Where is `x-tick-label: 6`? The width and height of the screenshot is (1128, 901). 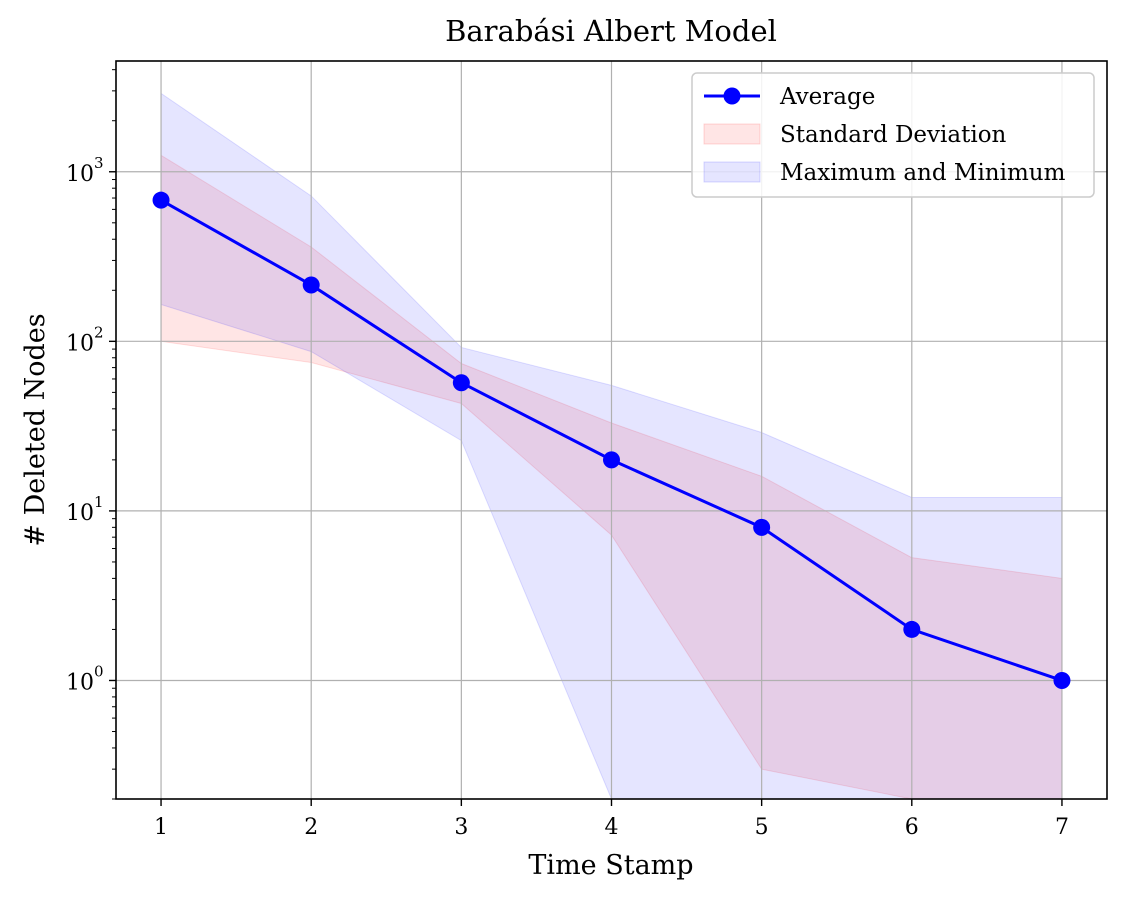
x-tick-label: 6 is located at coordinates (912, 827).